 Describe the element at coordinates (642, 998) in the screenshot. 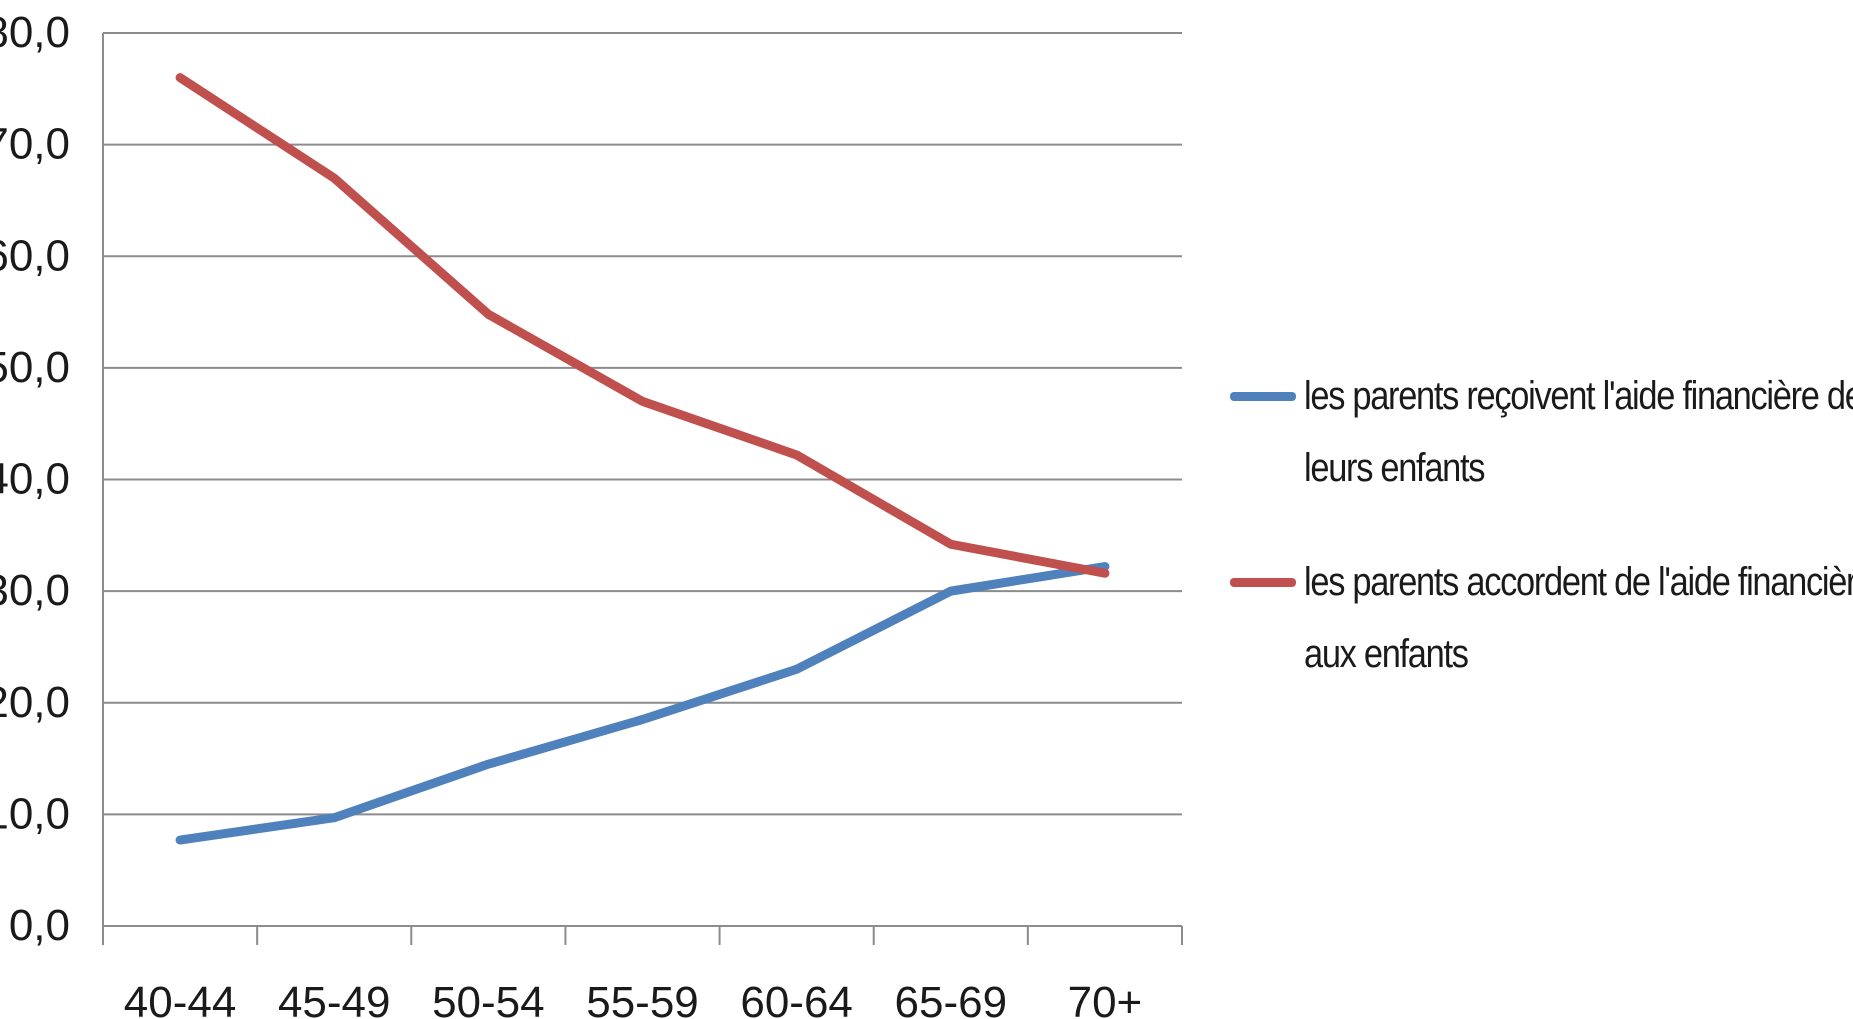

I see `x-tick-label: 55-59` at that location.